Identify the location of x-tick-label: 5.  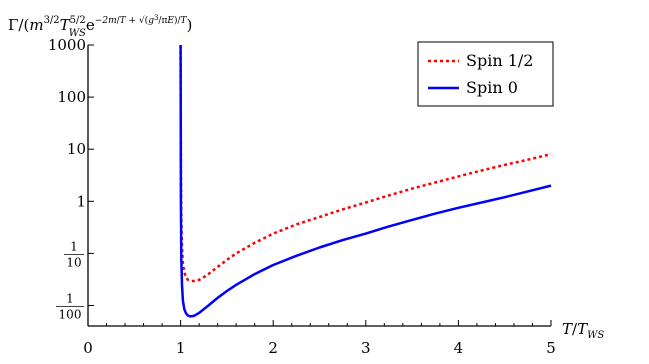
(551, 348).